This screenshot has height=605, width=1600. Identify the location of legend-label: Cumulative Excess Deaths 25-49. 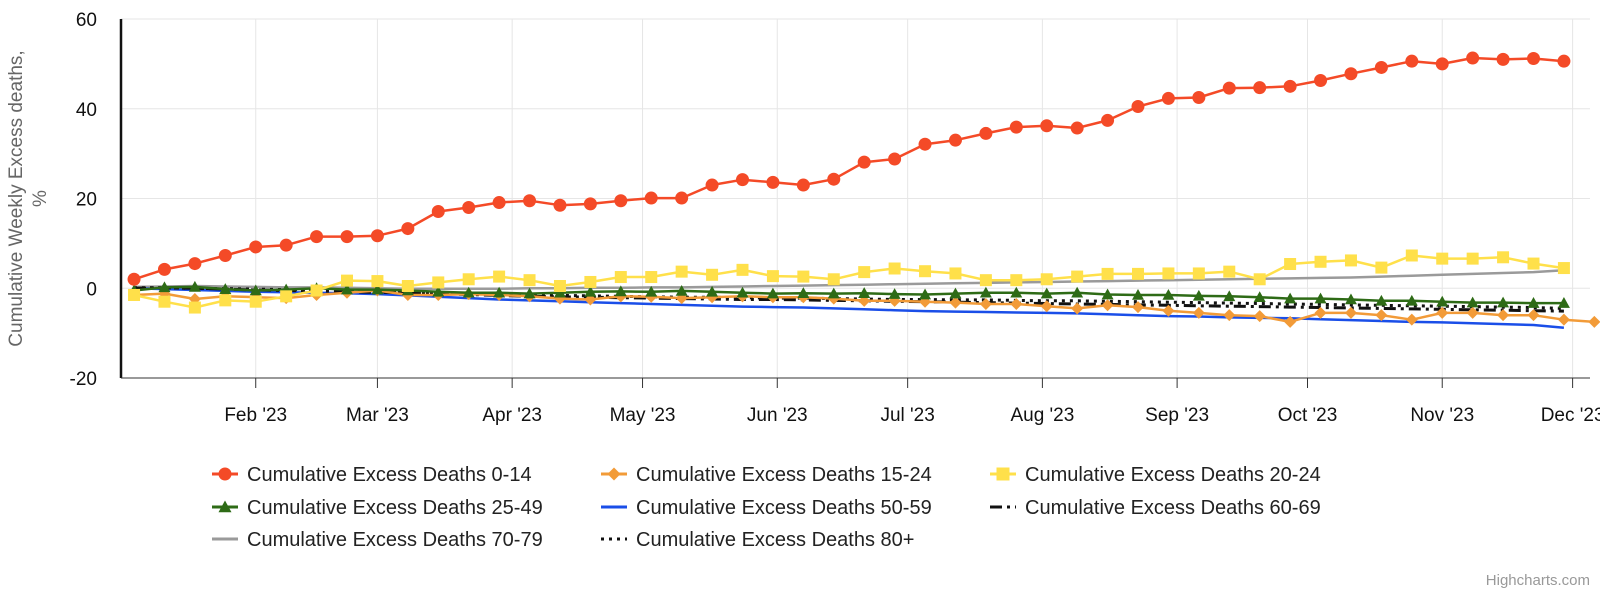
(395, 508).